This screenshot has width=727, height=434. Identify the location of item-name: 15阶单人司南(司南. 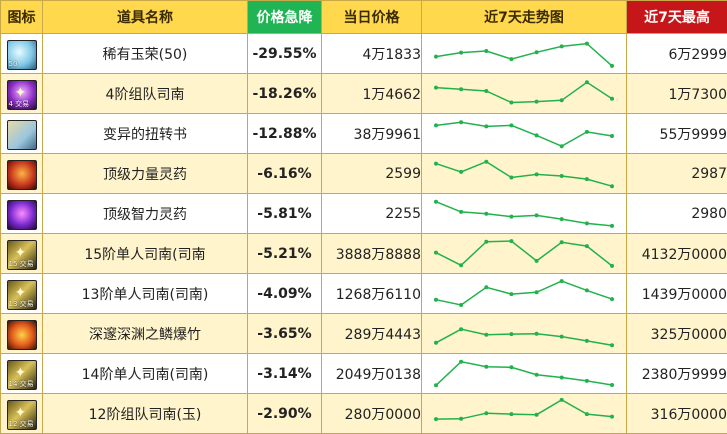
(145, 253).